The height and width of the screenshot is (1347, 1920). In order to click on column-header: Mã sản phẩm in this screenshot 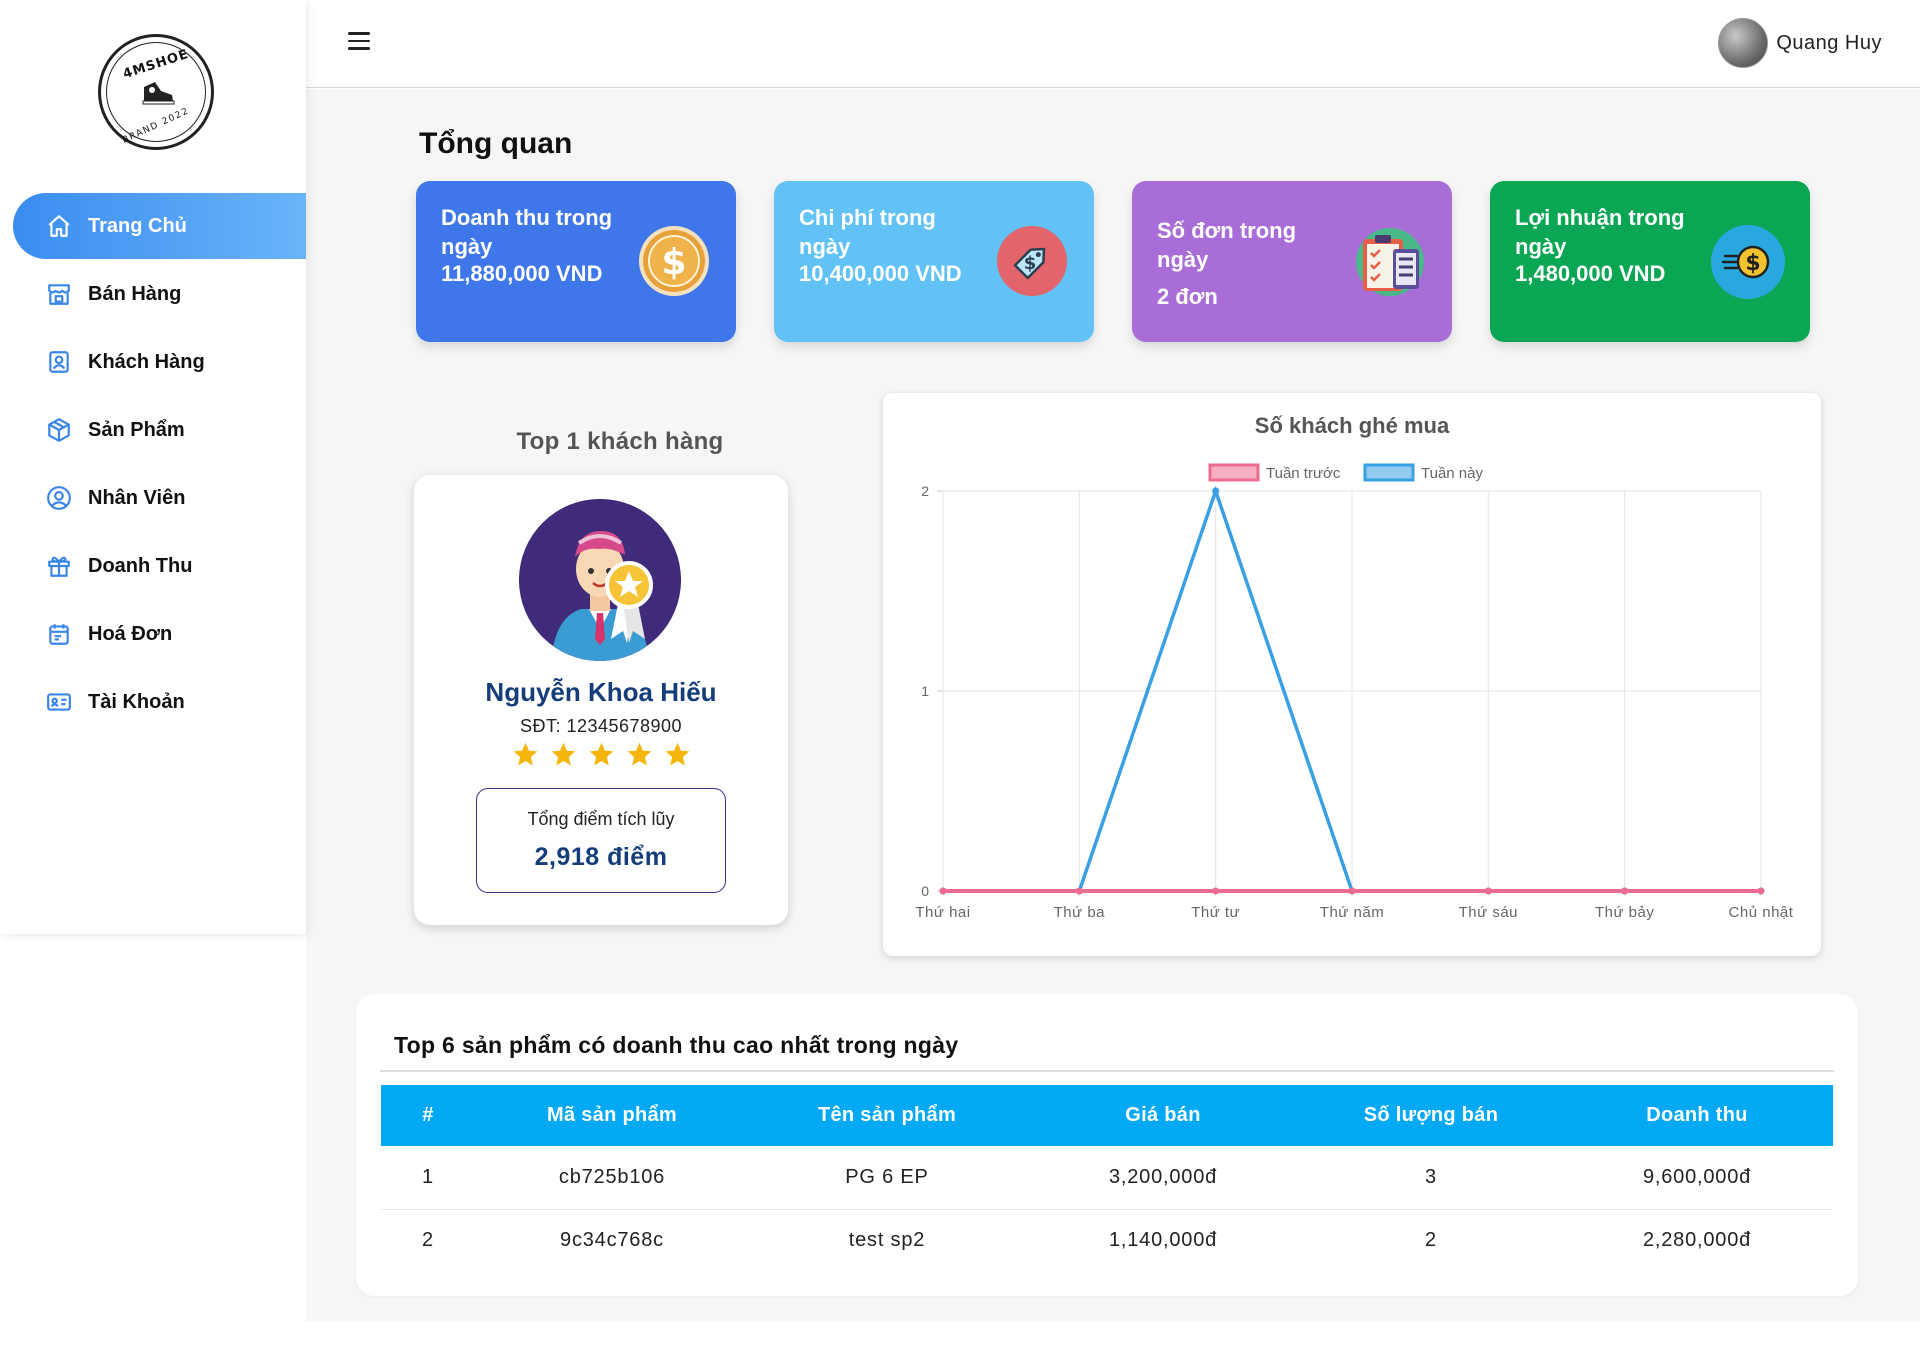, I will do `click(612, 1115)`.